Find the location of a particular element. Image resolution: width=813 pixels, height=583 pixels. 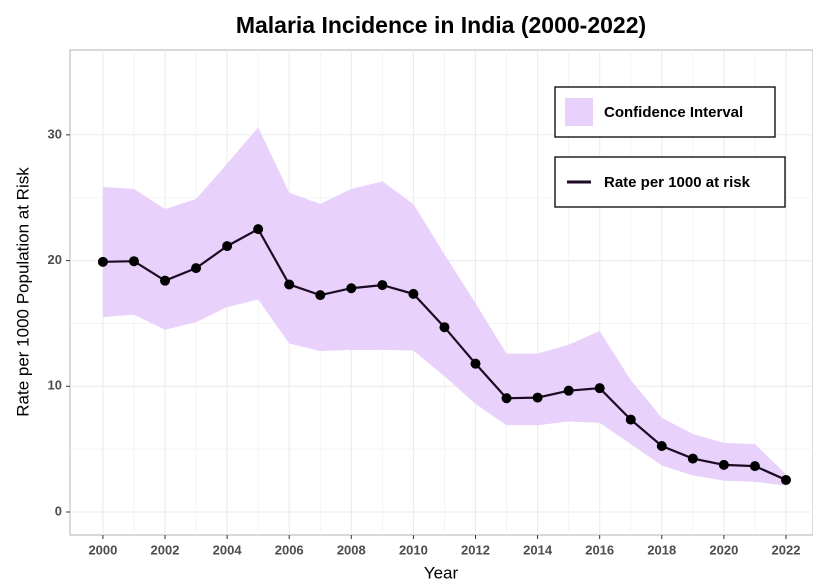

legend-swatch is located at coordinates (579, 112).